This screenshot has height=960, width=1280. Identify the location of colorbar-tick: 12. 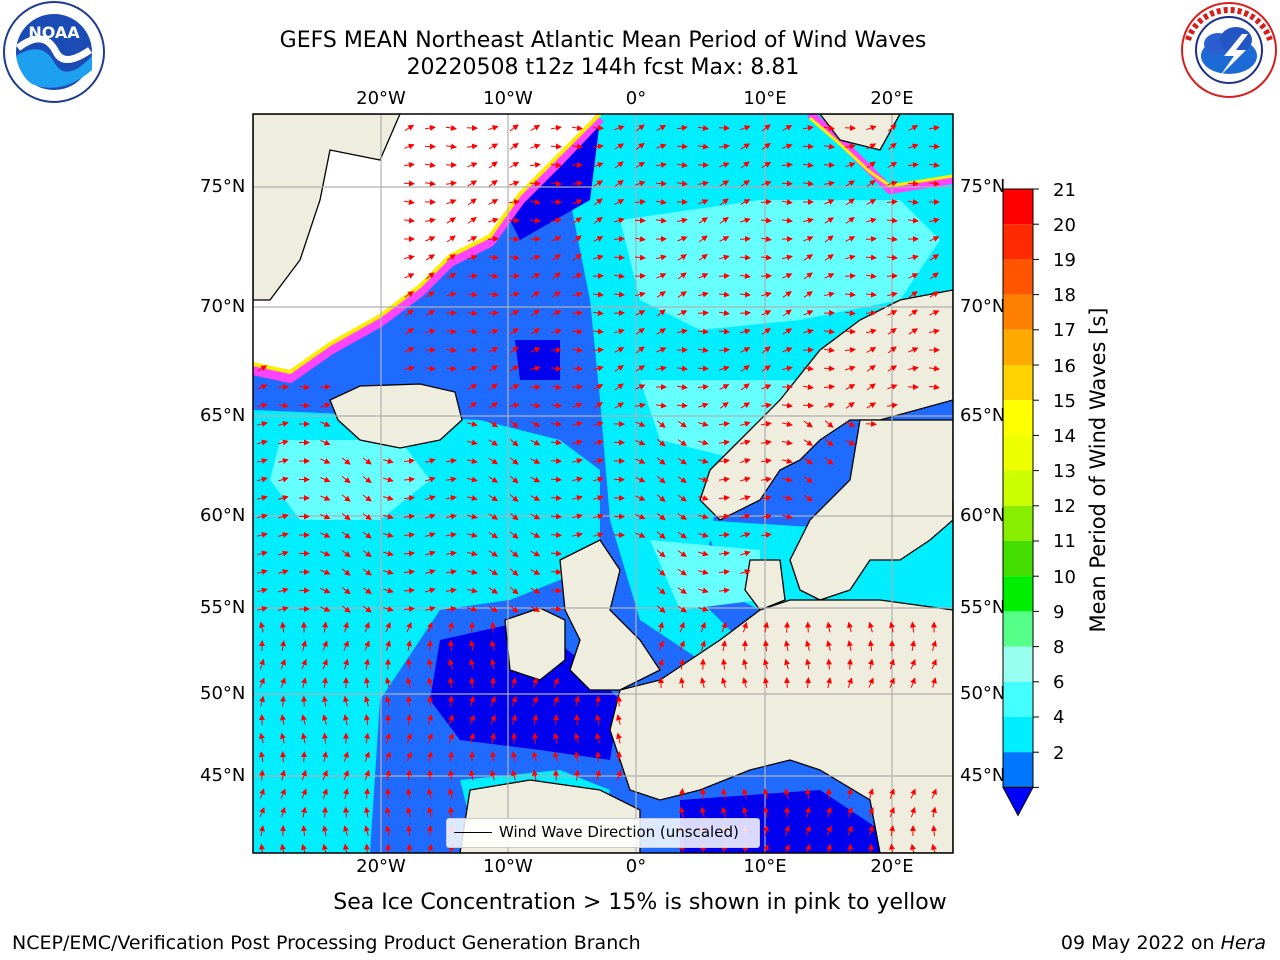
(1064, 506).